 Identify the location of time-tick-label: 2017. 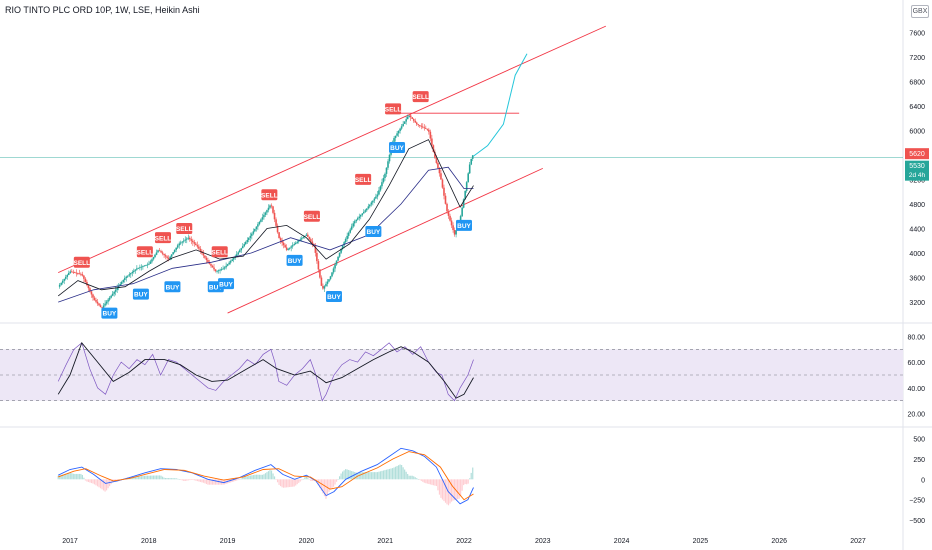
(70, 541).